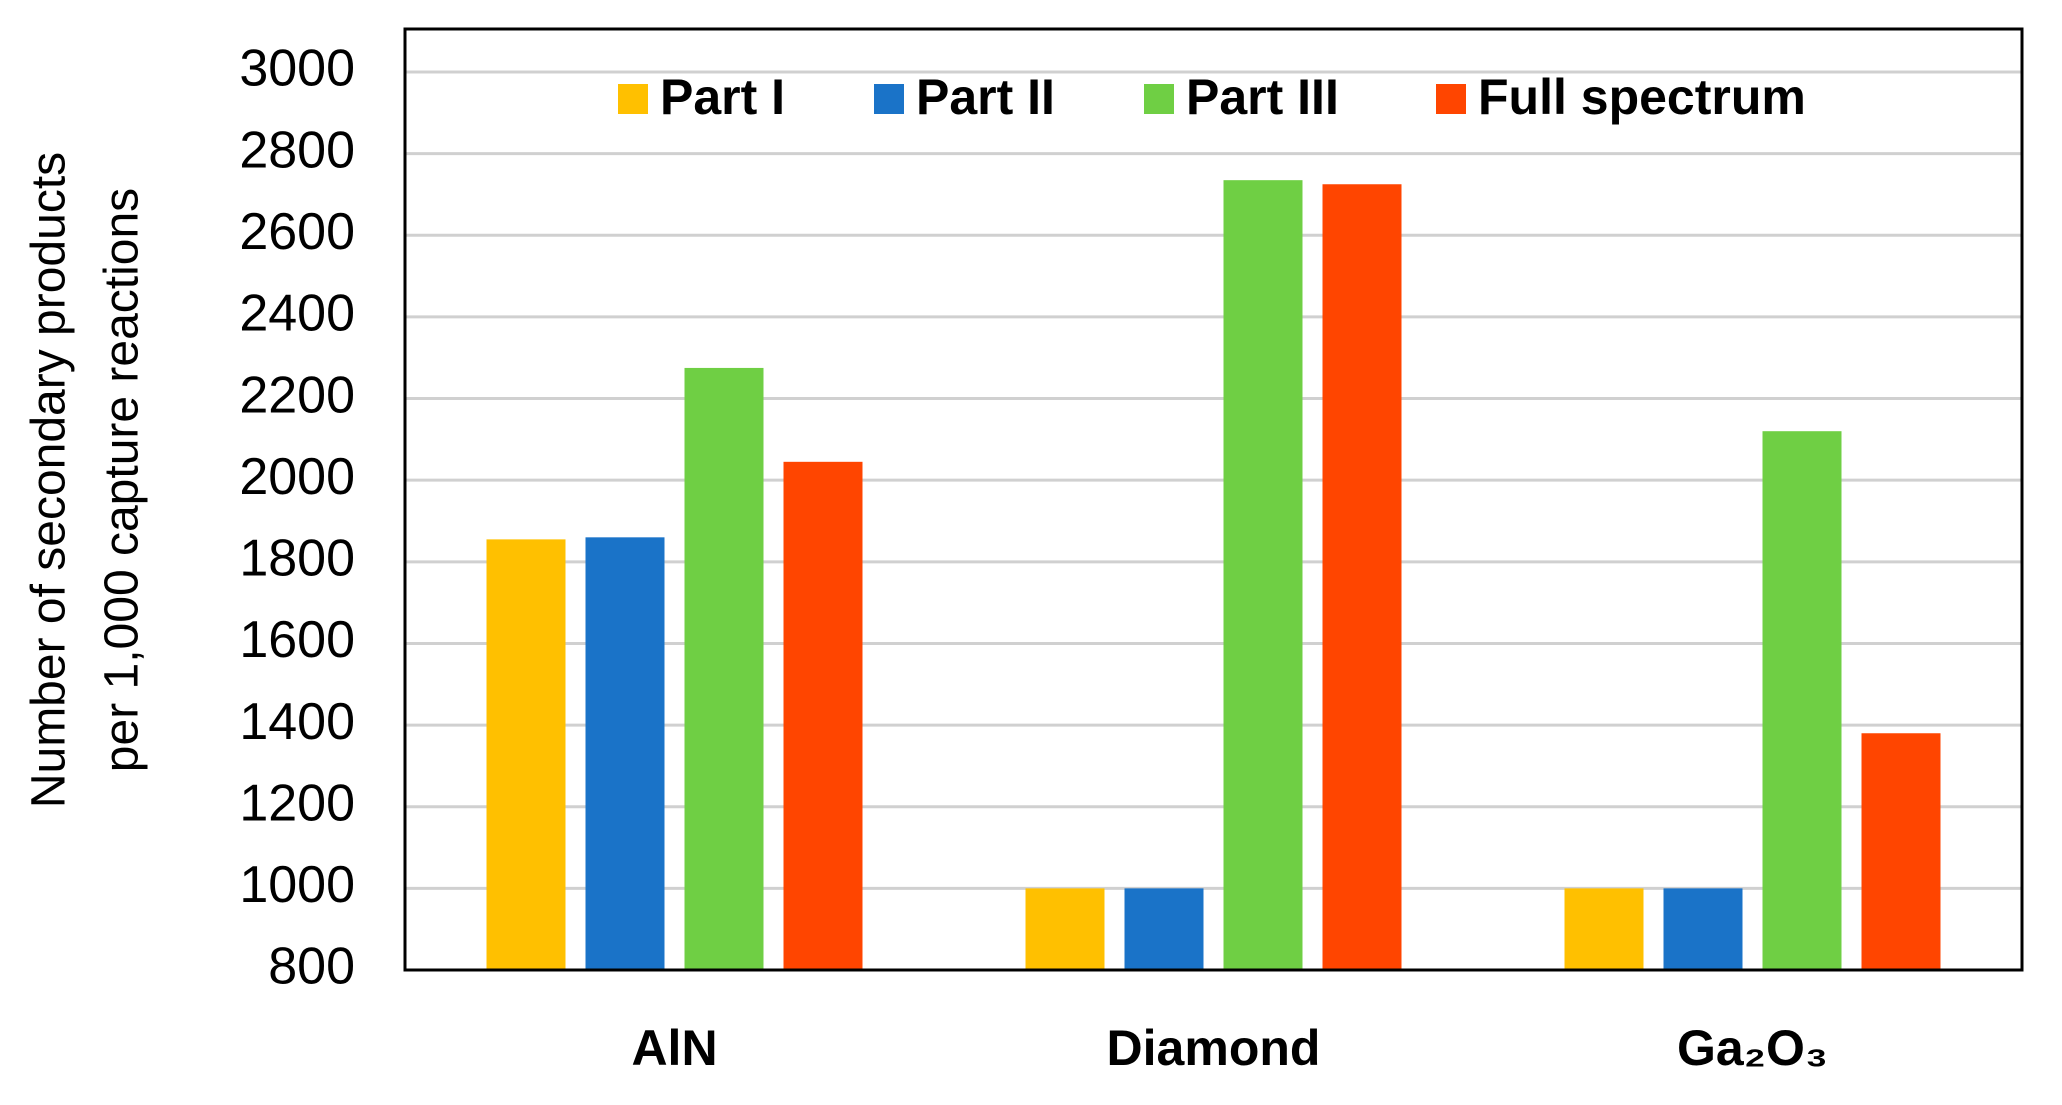  Describe the element at coordinates (311, 967) in the screenshot. I see `y-tick-label: 800` at that location.